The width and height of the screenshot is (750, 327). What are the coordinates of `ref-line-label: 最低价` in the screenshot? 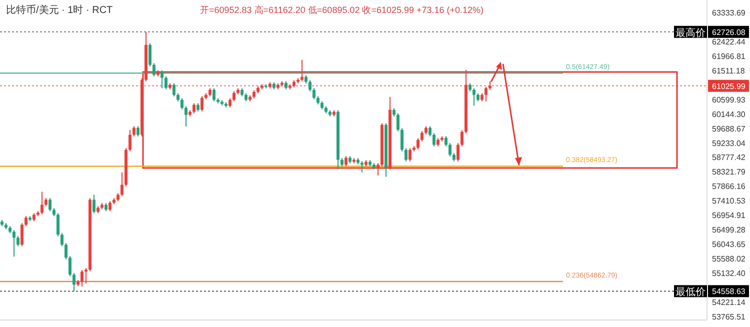 It's located at (691, 292).